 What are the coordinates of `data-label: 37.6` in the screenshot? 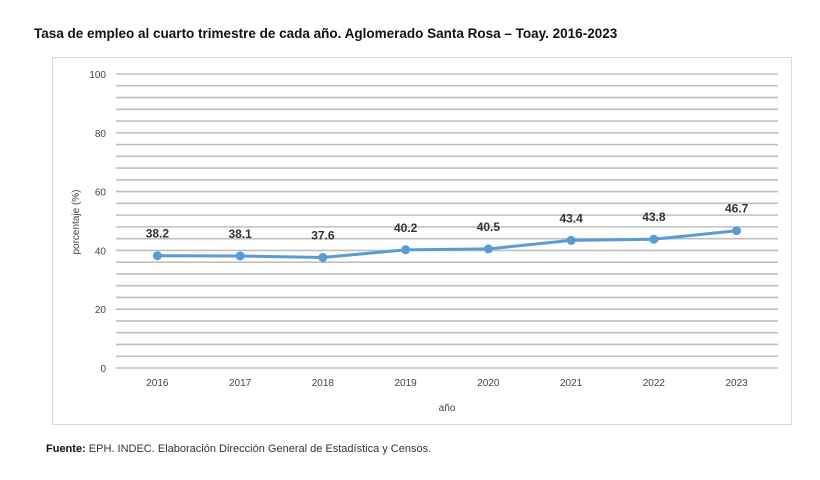 It's located at (323, 235).